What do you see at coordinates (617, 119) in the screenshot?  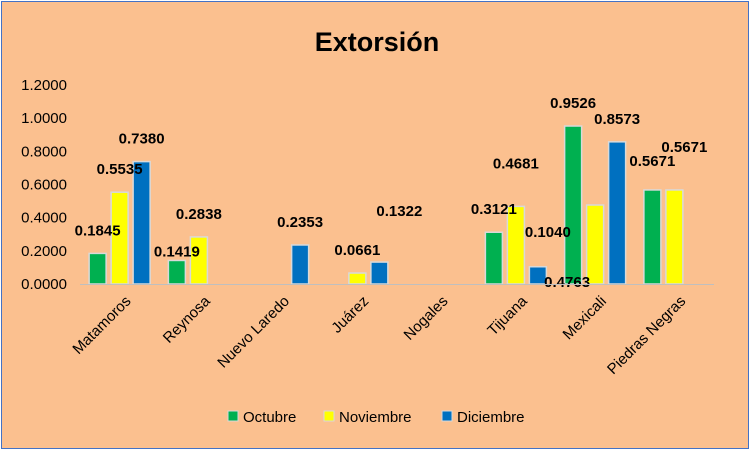 I see `data-label-diciembre-mexicali: 0.8573` at bounding box center [617, 119].